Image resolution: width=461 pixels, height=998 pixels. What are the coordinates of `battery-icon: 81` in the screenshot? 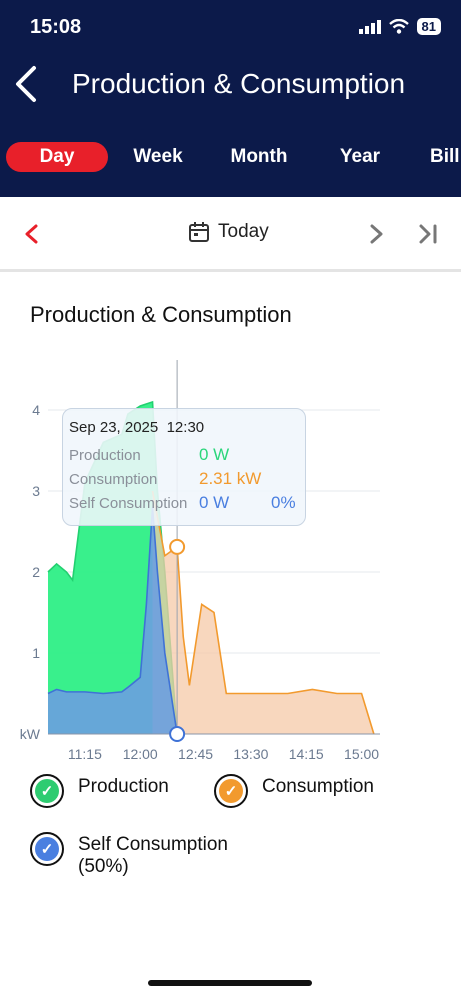 It's located at (428, 26).